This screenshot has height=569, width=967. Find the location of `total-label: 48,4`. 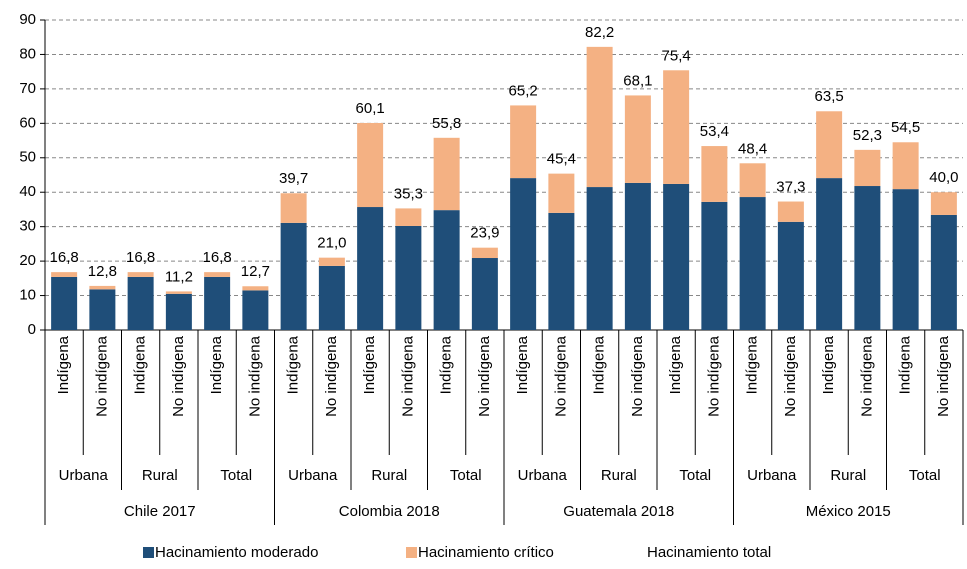

total-label: 48,4 is located at coordinates (752, 148).